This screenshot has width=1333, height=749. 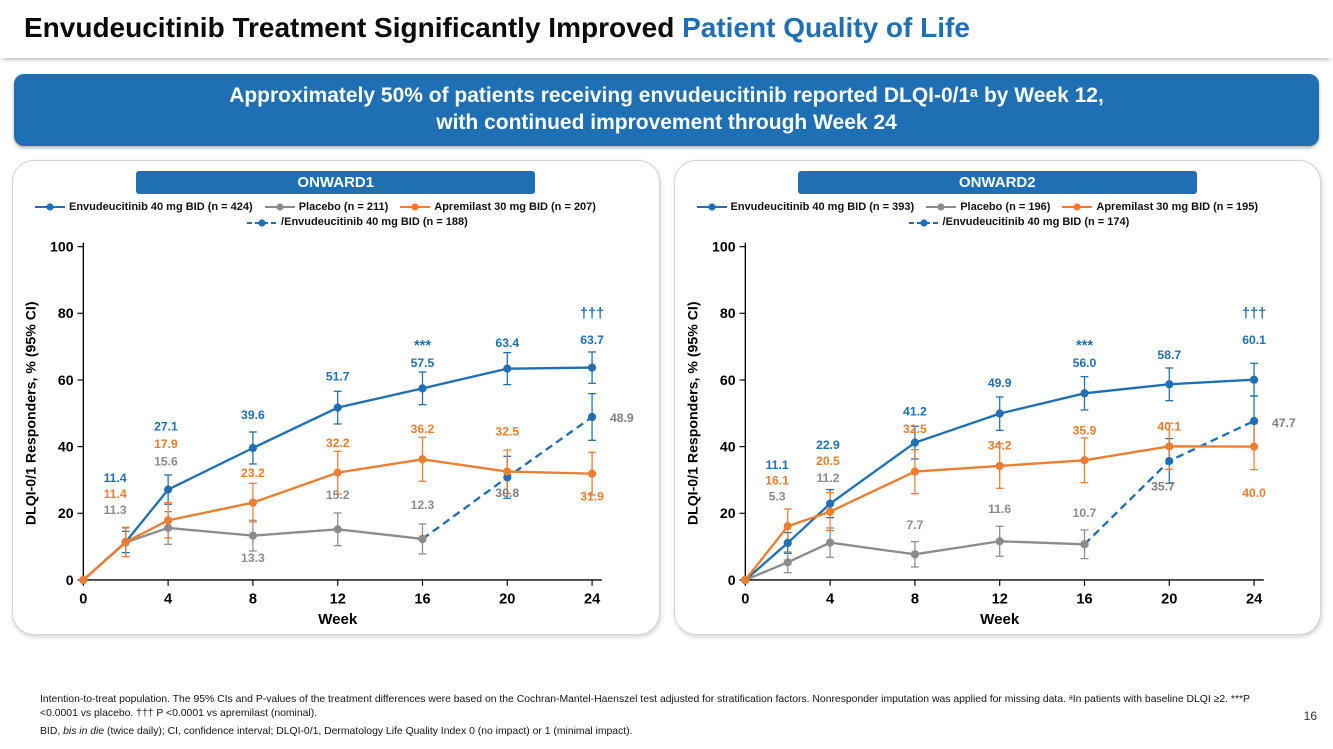 I want to click on svg-text: 58.7, so click(x=1169, y=354).